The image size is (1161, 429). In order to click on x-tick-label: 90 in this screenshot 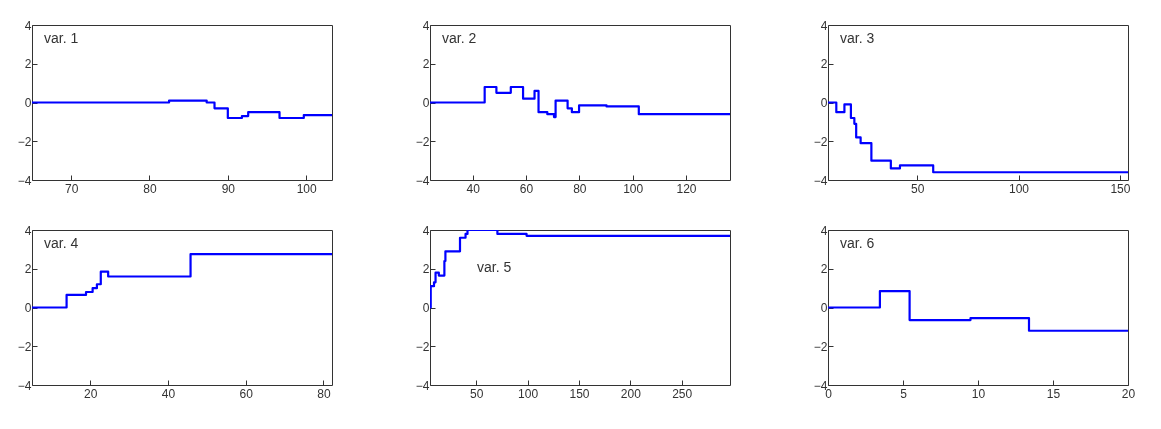, I will do `click(228, 188)`.